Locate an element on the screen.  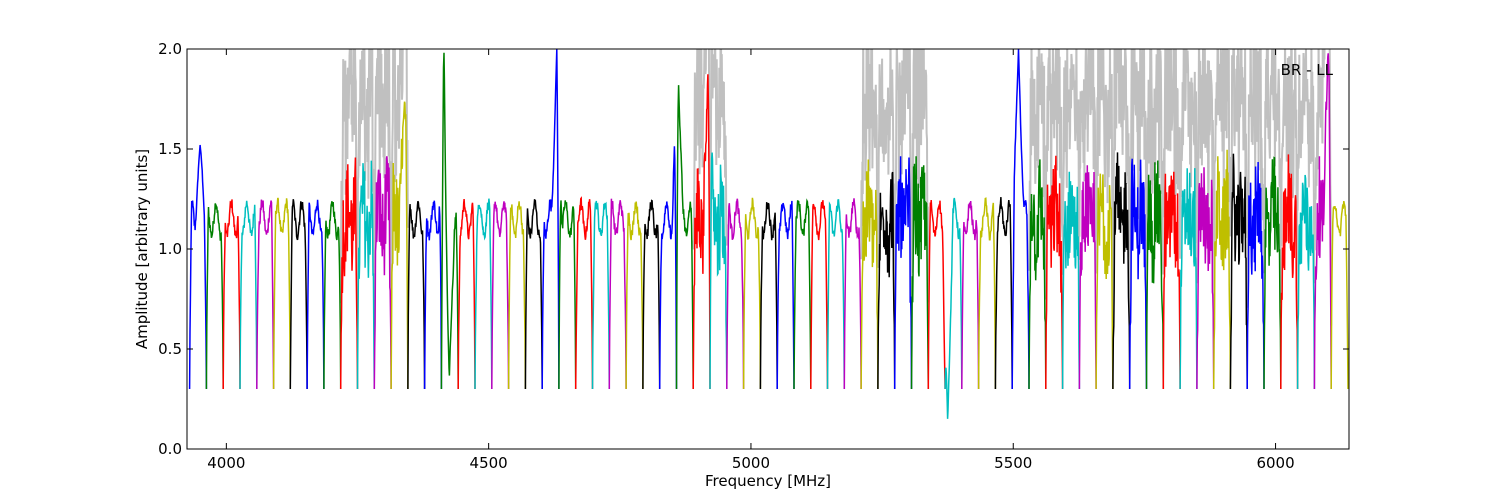
y-tick-label: 1.0 is located at coordinates (170, 249).